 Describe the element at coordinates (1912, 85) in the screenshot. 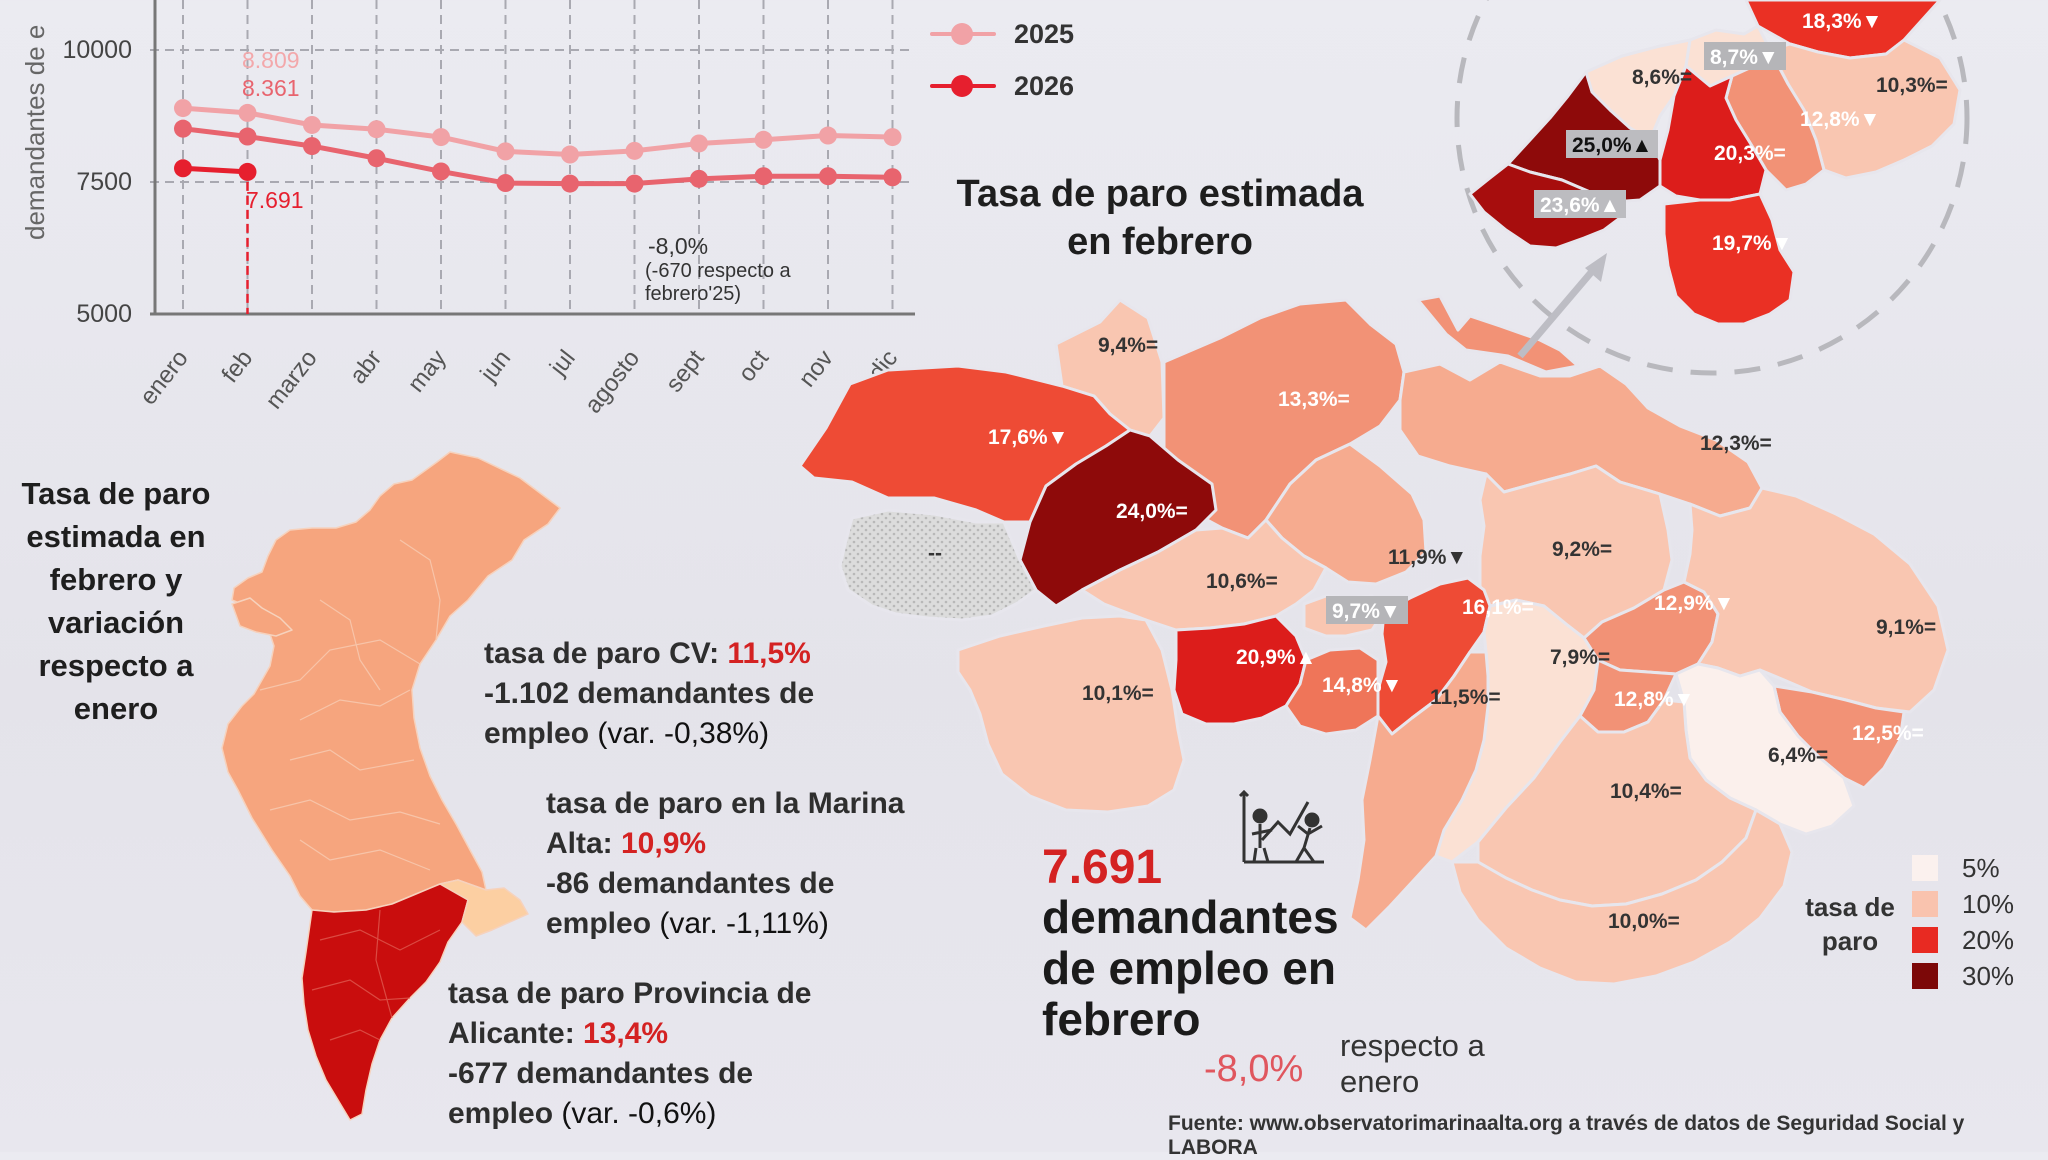

I see `map-label-i04: 10,3%=` at that location.